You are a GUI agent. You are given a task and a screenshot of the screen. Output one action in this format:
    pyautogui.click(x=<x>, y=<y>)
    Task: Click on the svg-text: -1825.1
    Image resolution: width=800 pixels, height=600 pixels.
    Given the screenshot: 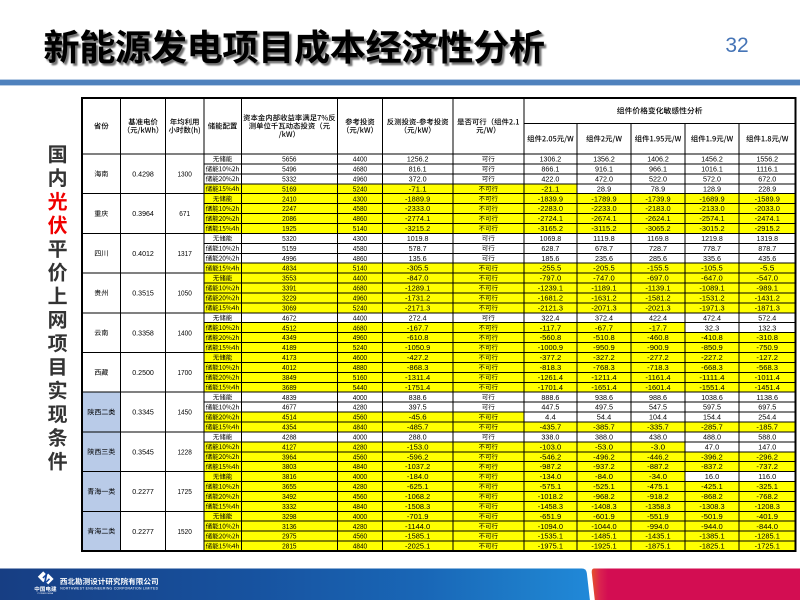 What is the action you would take?
    pyautogui.click(x=711, y=546)
    